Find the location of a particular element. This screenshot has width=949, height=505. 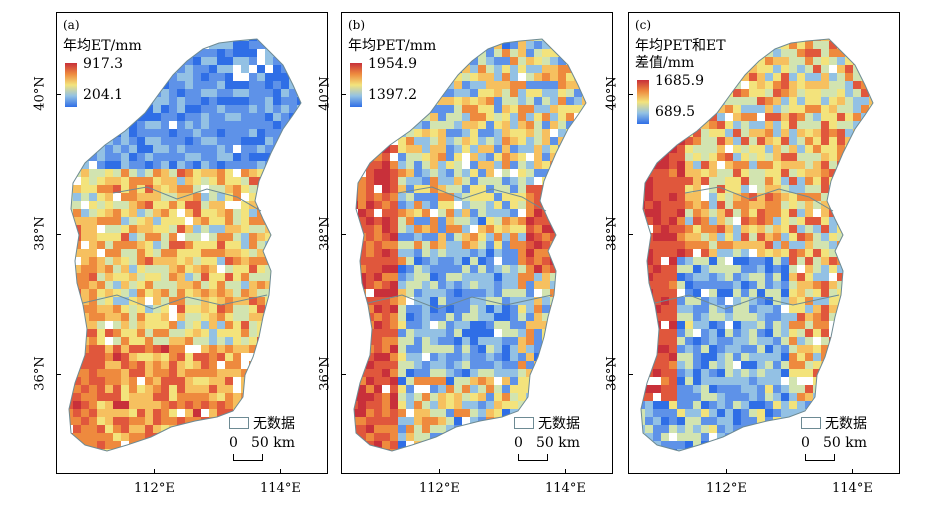

legend-title: 年均PET/mm is located at coordinates (392, 46).